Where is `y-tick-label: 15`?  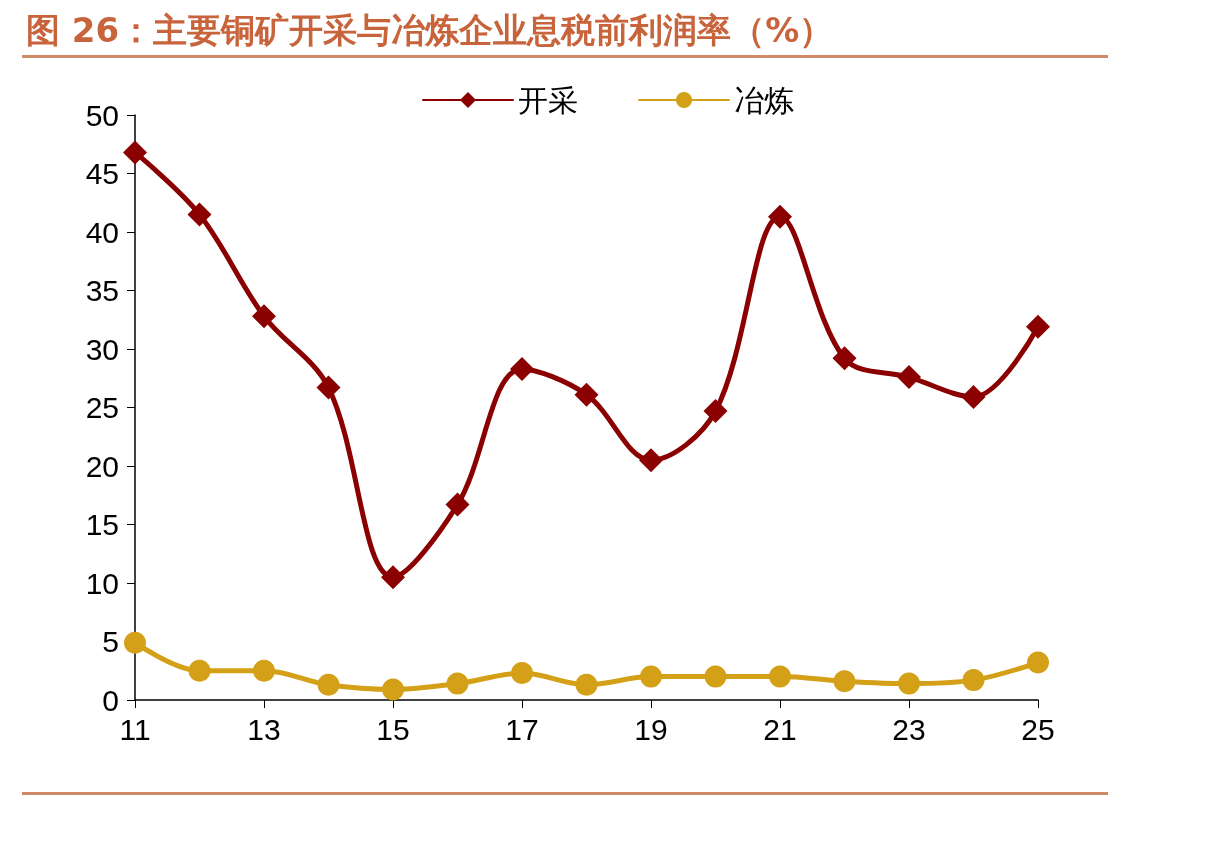
y-tick-label: 15 is located at coordinates (102, 524).